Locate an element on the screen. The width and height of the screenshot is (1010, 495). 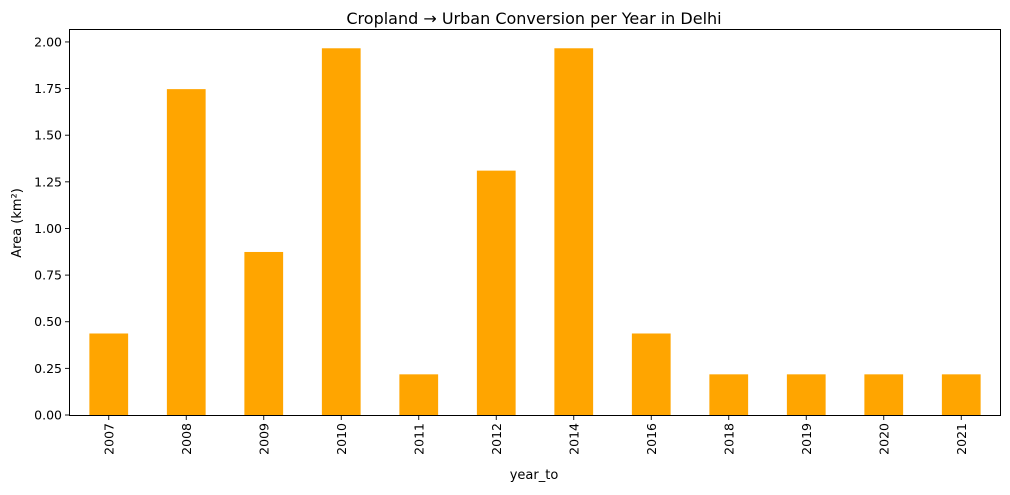
x-tick-label: 2021 is located at coordinates (961, 439).